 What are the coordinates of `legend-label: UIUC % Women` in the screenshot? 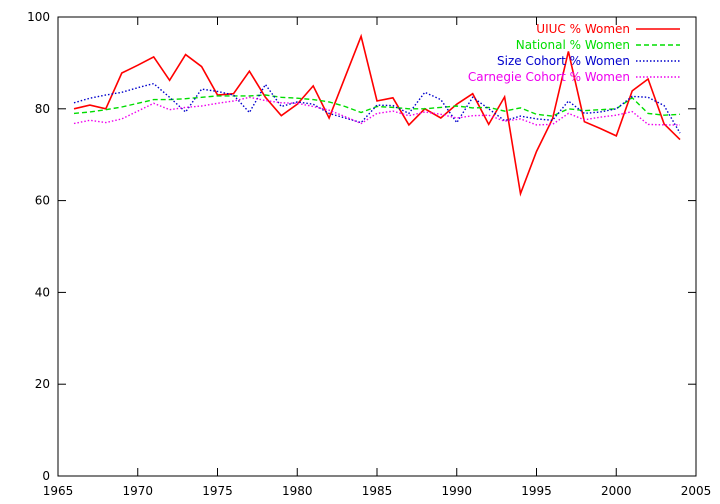 It's located at (583, 29).